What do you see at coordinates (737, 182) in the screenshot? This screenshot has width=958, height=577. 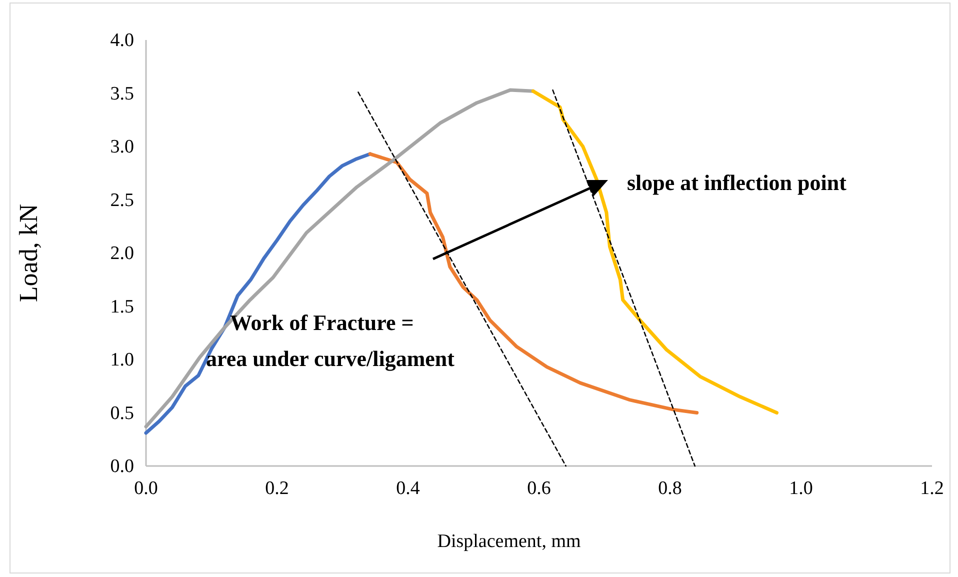 I see `annotation: slope at inflection point` at bounding box center [737, 182].